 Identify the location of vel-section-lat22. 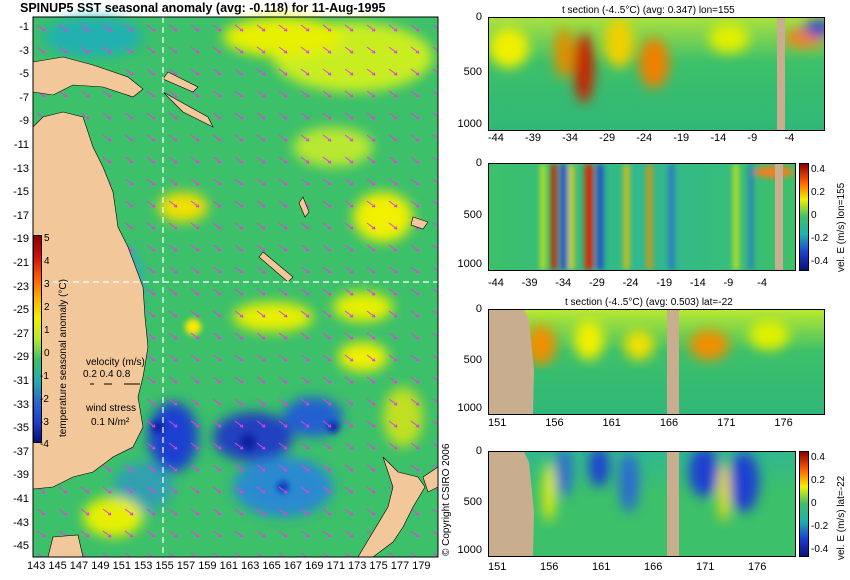
(642, 504).